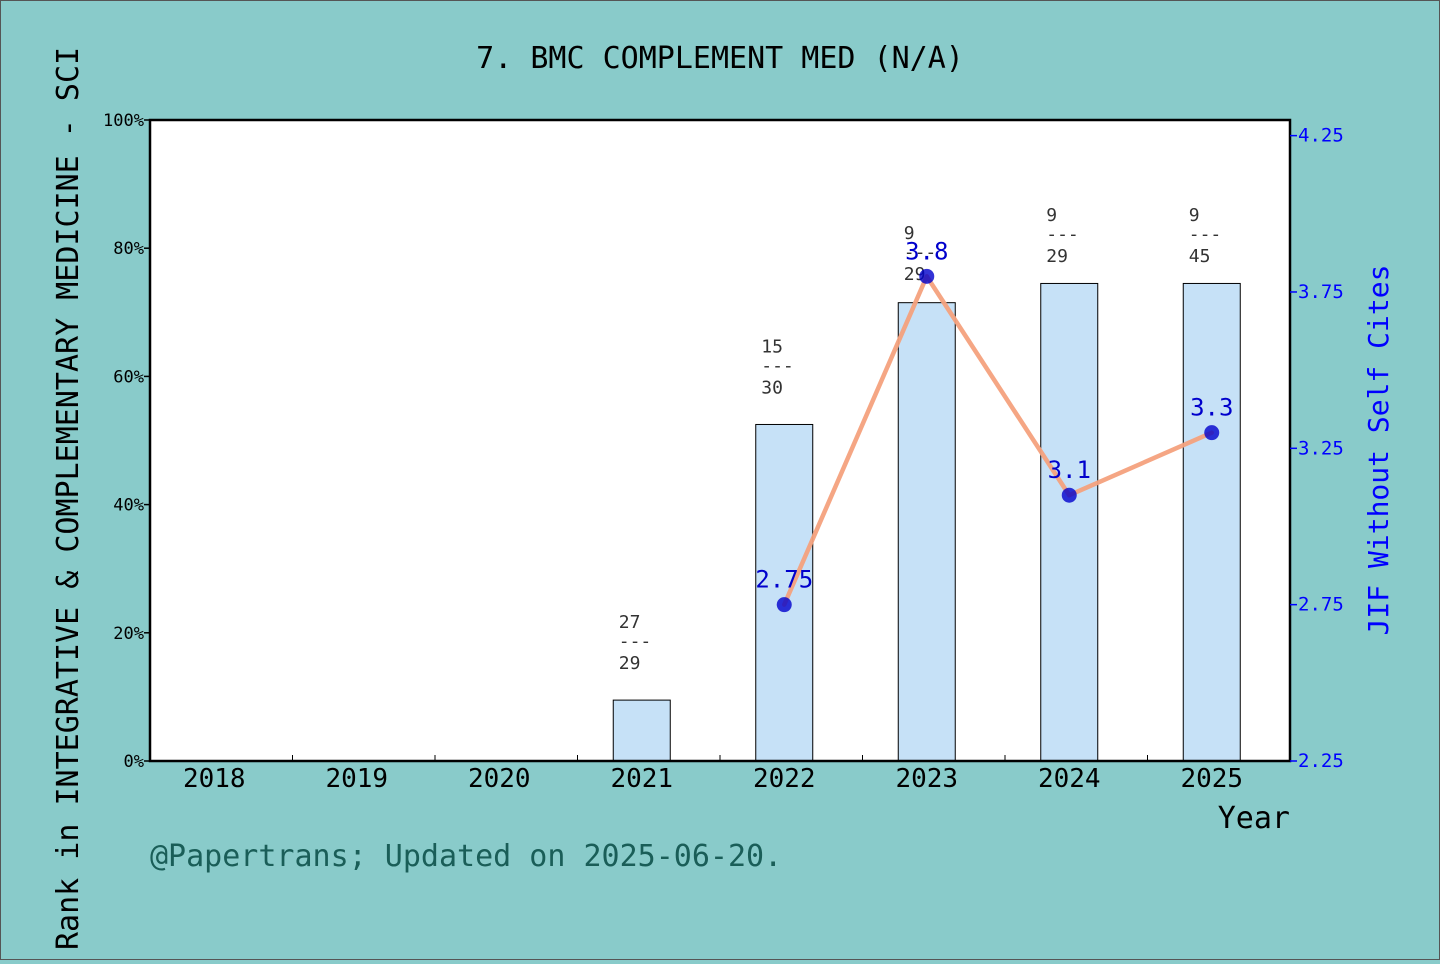 This screenshot has width=1440, height=964. Describe the element at coordinates (927, 276) in the screenshot. I see `jif-point-2023` at that location.